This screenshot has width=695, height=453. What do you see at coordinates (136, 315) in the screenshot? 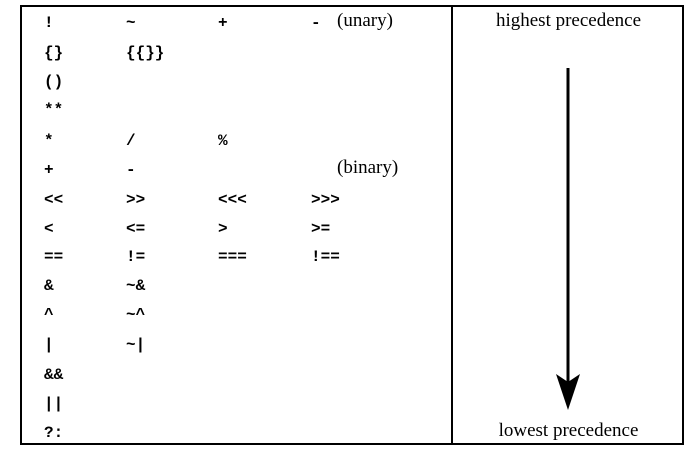
I see `operator-token: ~^` at bounding box center [136, 315].